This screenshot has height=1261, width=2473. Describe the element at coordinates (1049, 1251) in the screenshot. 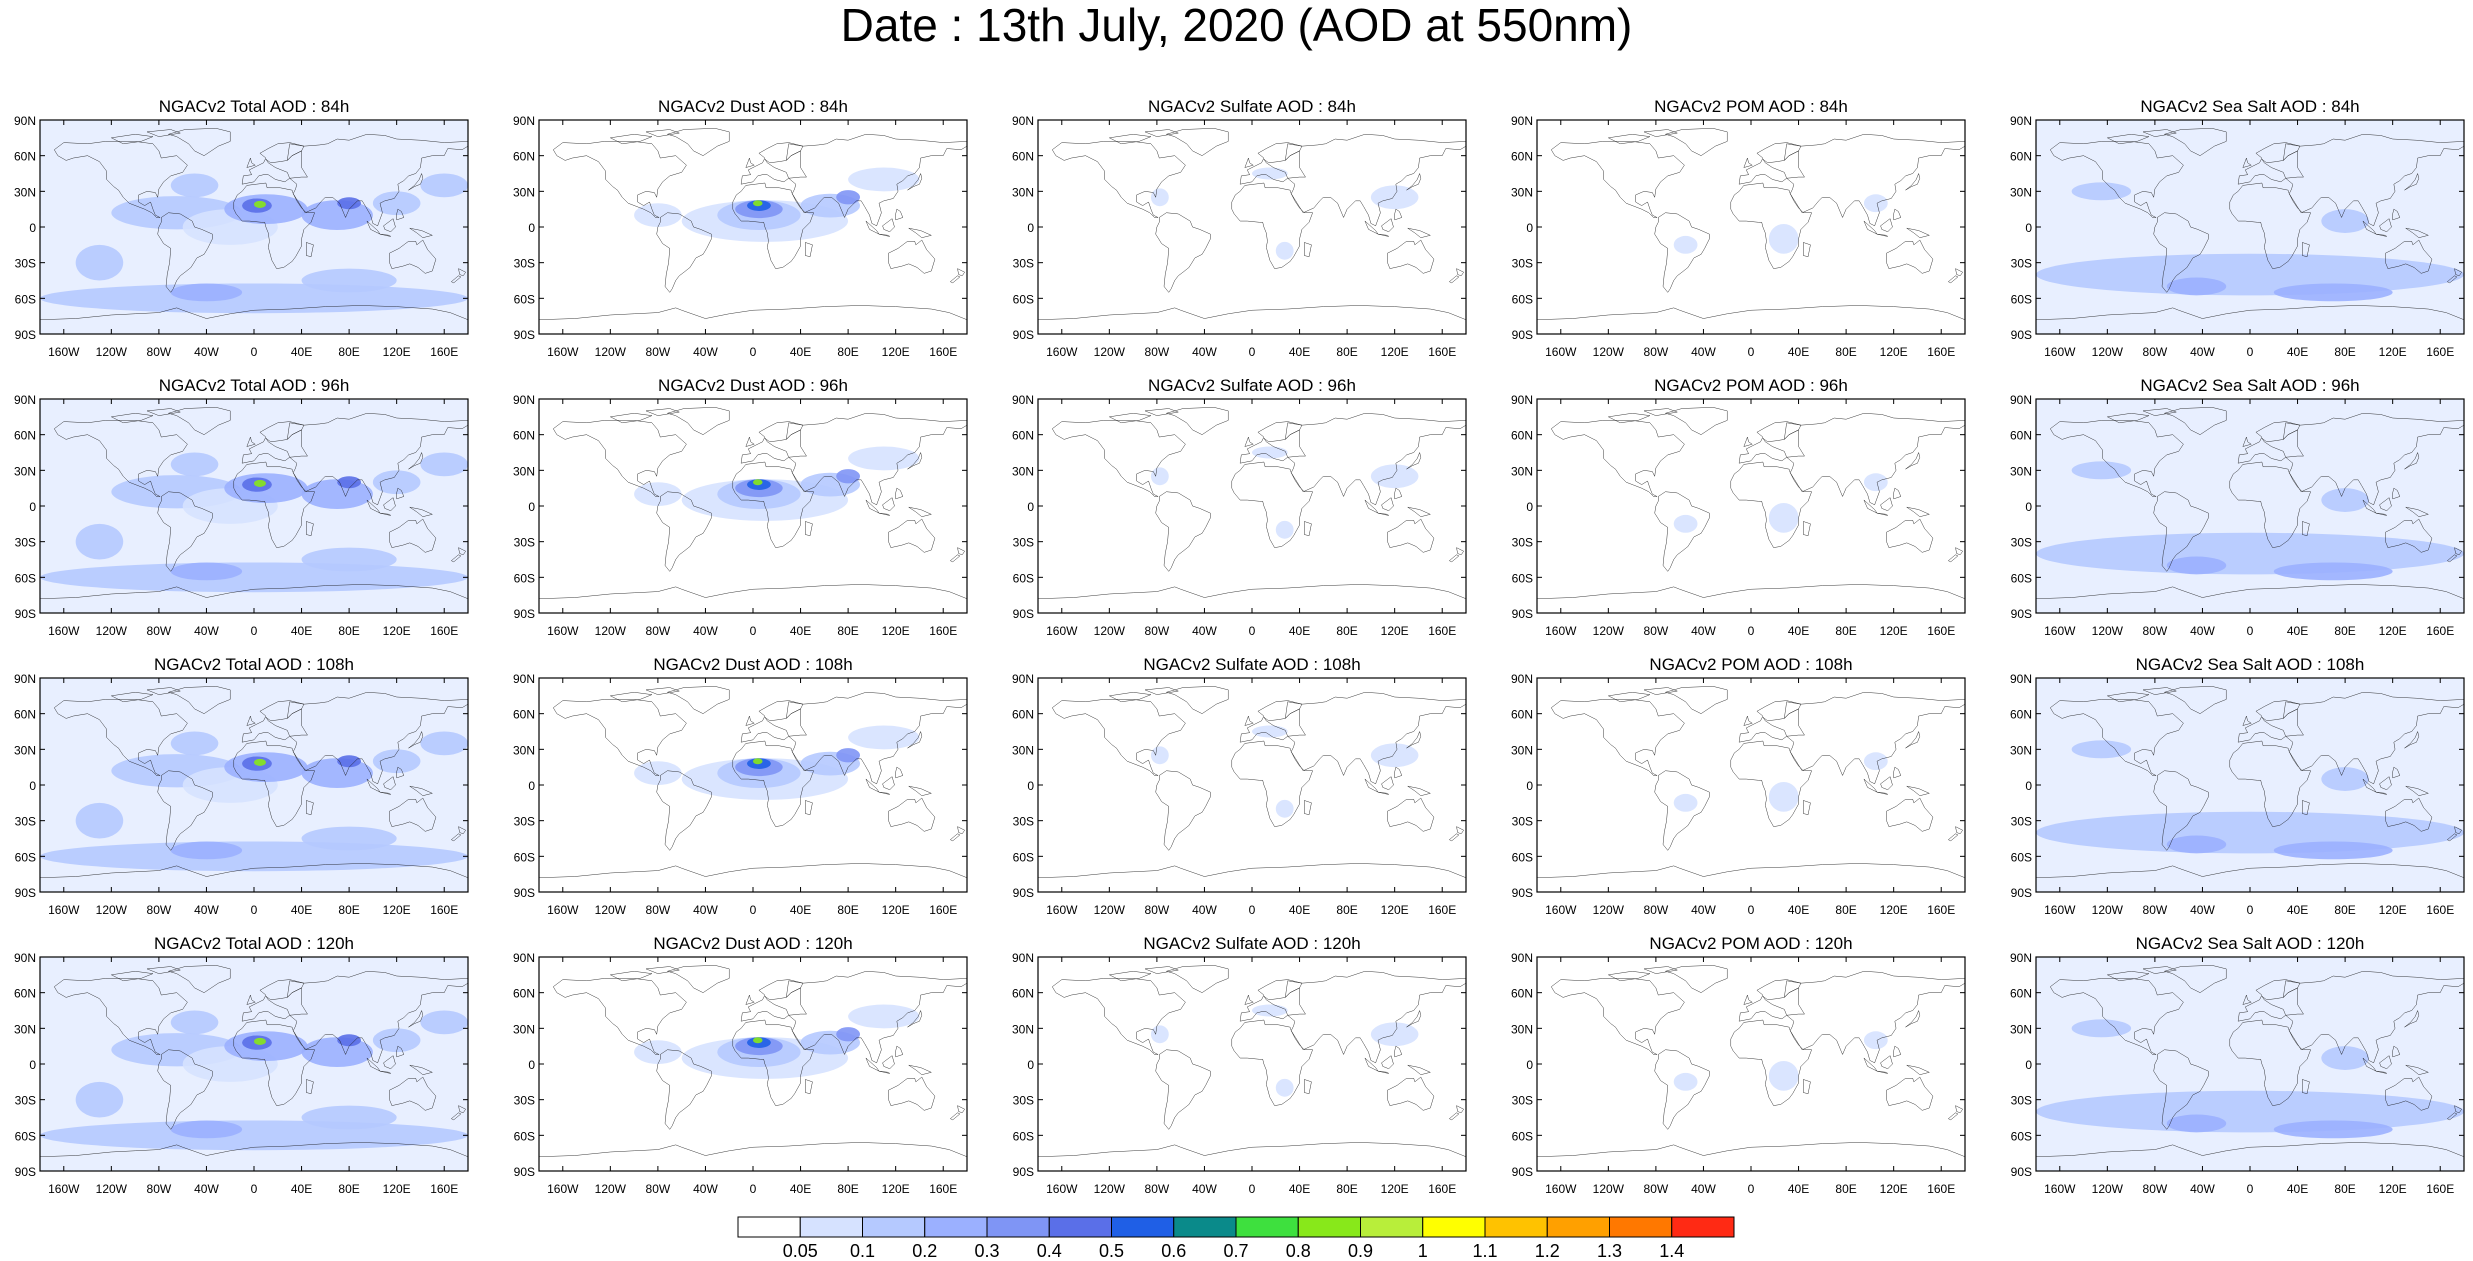

I see `colorbar-label: 0.4` at that location.